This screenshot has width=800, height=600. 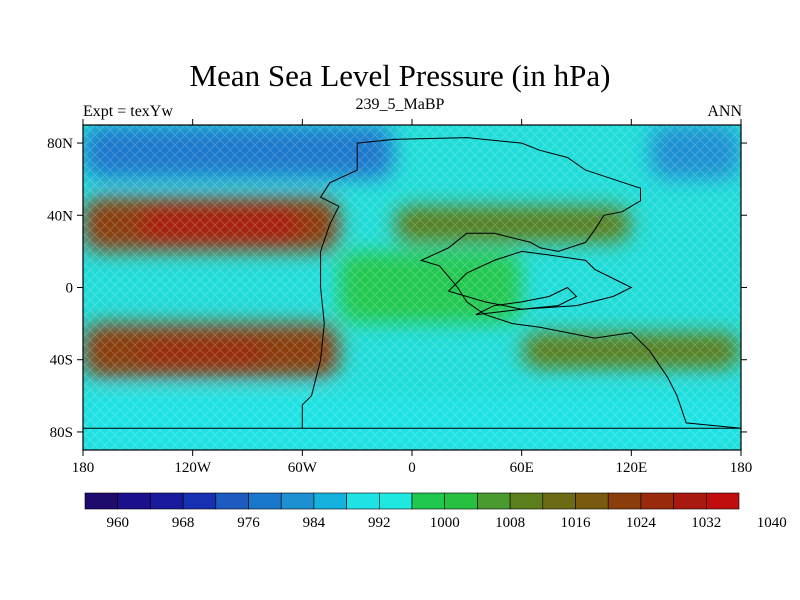 What do you see at coordinates (641, 523) in the screenshot?
I see `colorbar-label-8: 1024` at bounding box center [641, 523].